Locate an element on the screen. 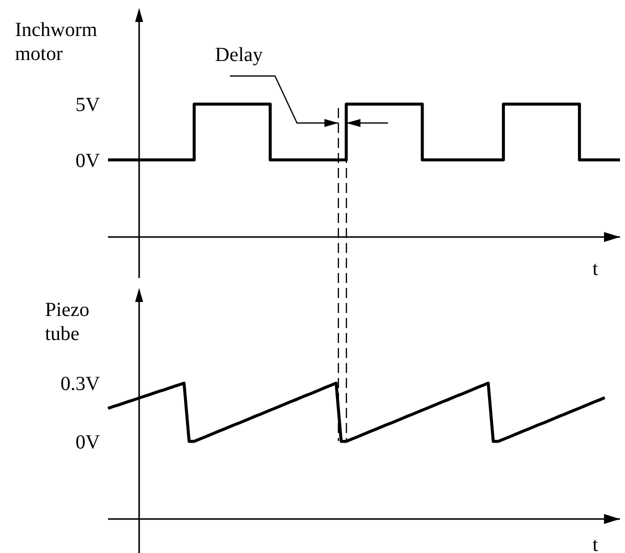  annotation: Delay is located at coordinates (239, 55).